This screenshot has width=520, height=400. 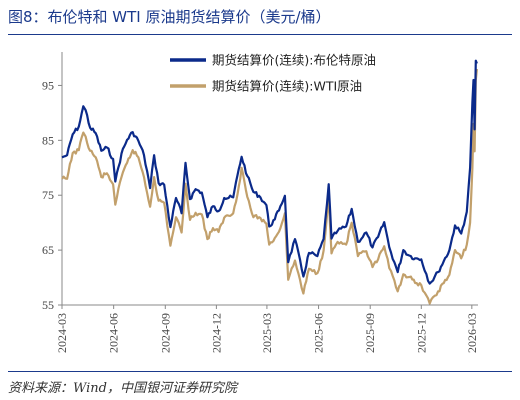 I want to click on y-tick-label: 85, so click(x=48, y=140).